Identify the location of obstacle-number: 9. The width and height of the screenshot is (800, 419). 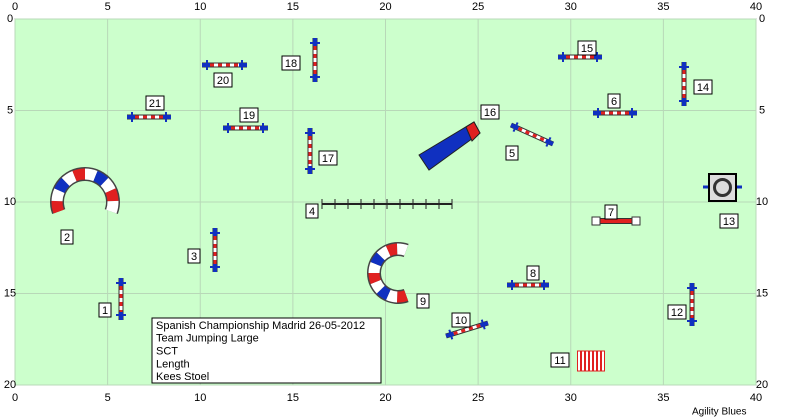
(423, 302).